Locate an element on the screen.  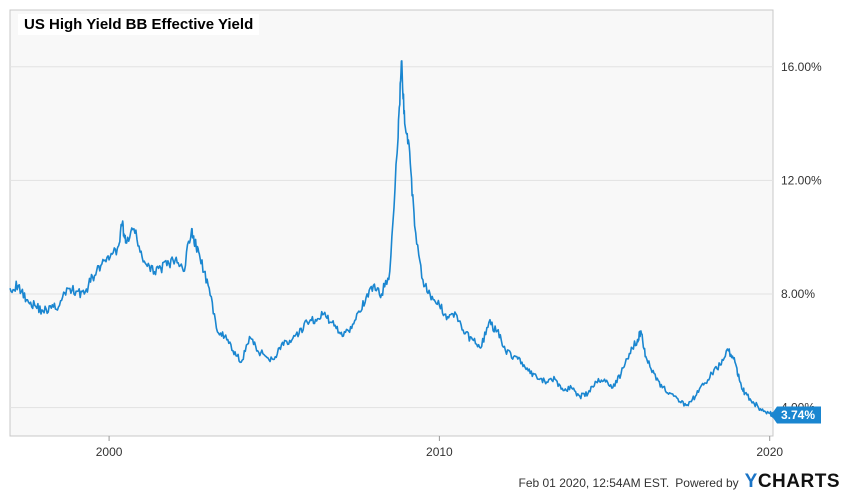
y-tick-label: 16.00% is located at coordinates (801, 67).